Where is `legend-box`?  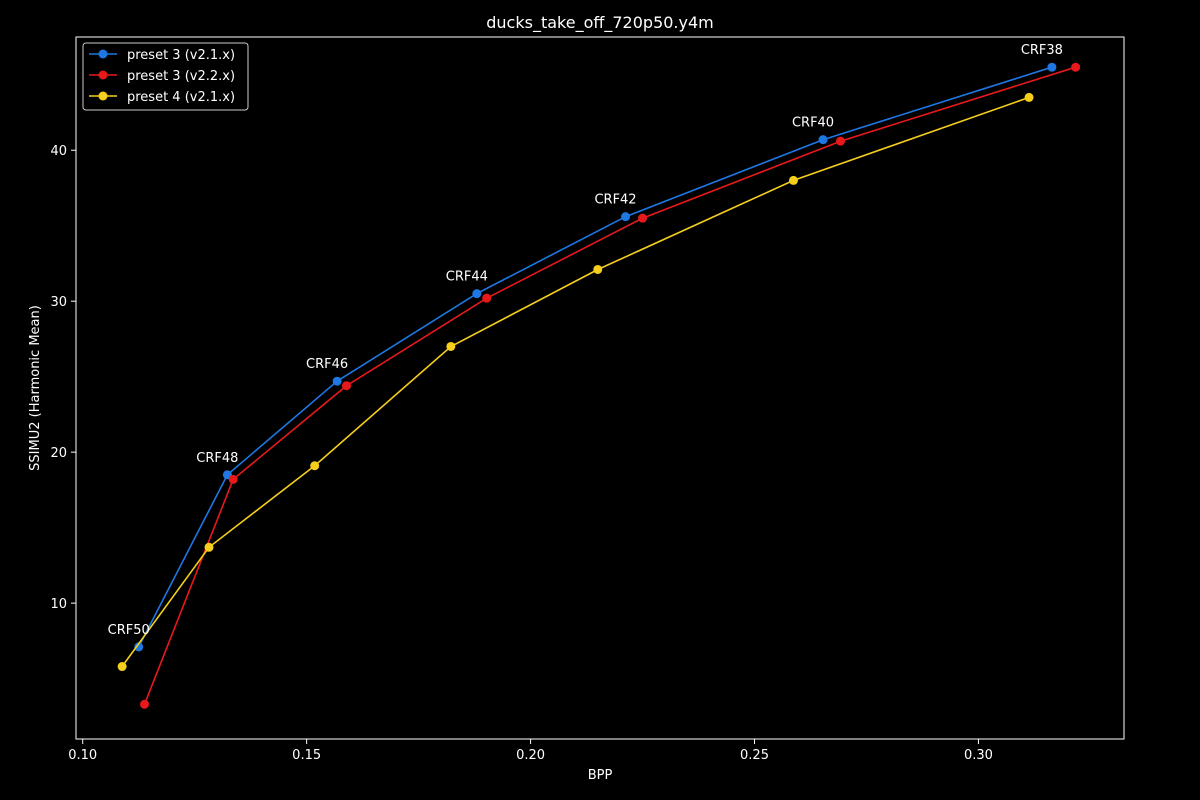 legend-box is located at coordinates (165, 76).